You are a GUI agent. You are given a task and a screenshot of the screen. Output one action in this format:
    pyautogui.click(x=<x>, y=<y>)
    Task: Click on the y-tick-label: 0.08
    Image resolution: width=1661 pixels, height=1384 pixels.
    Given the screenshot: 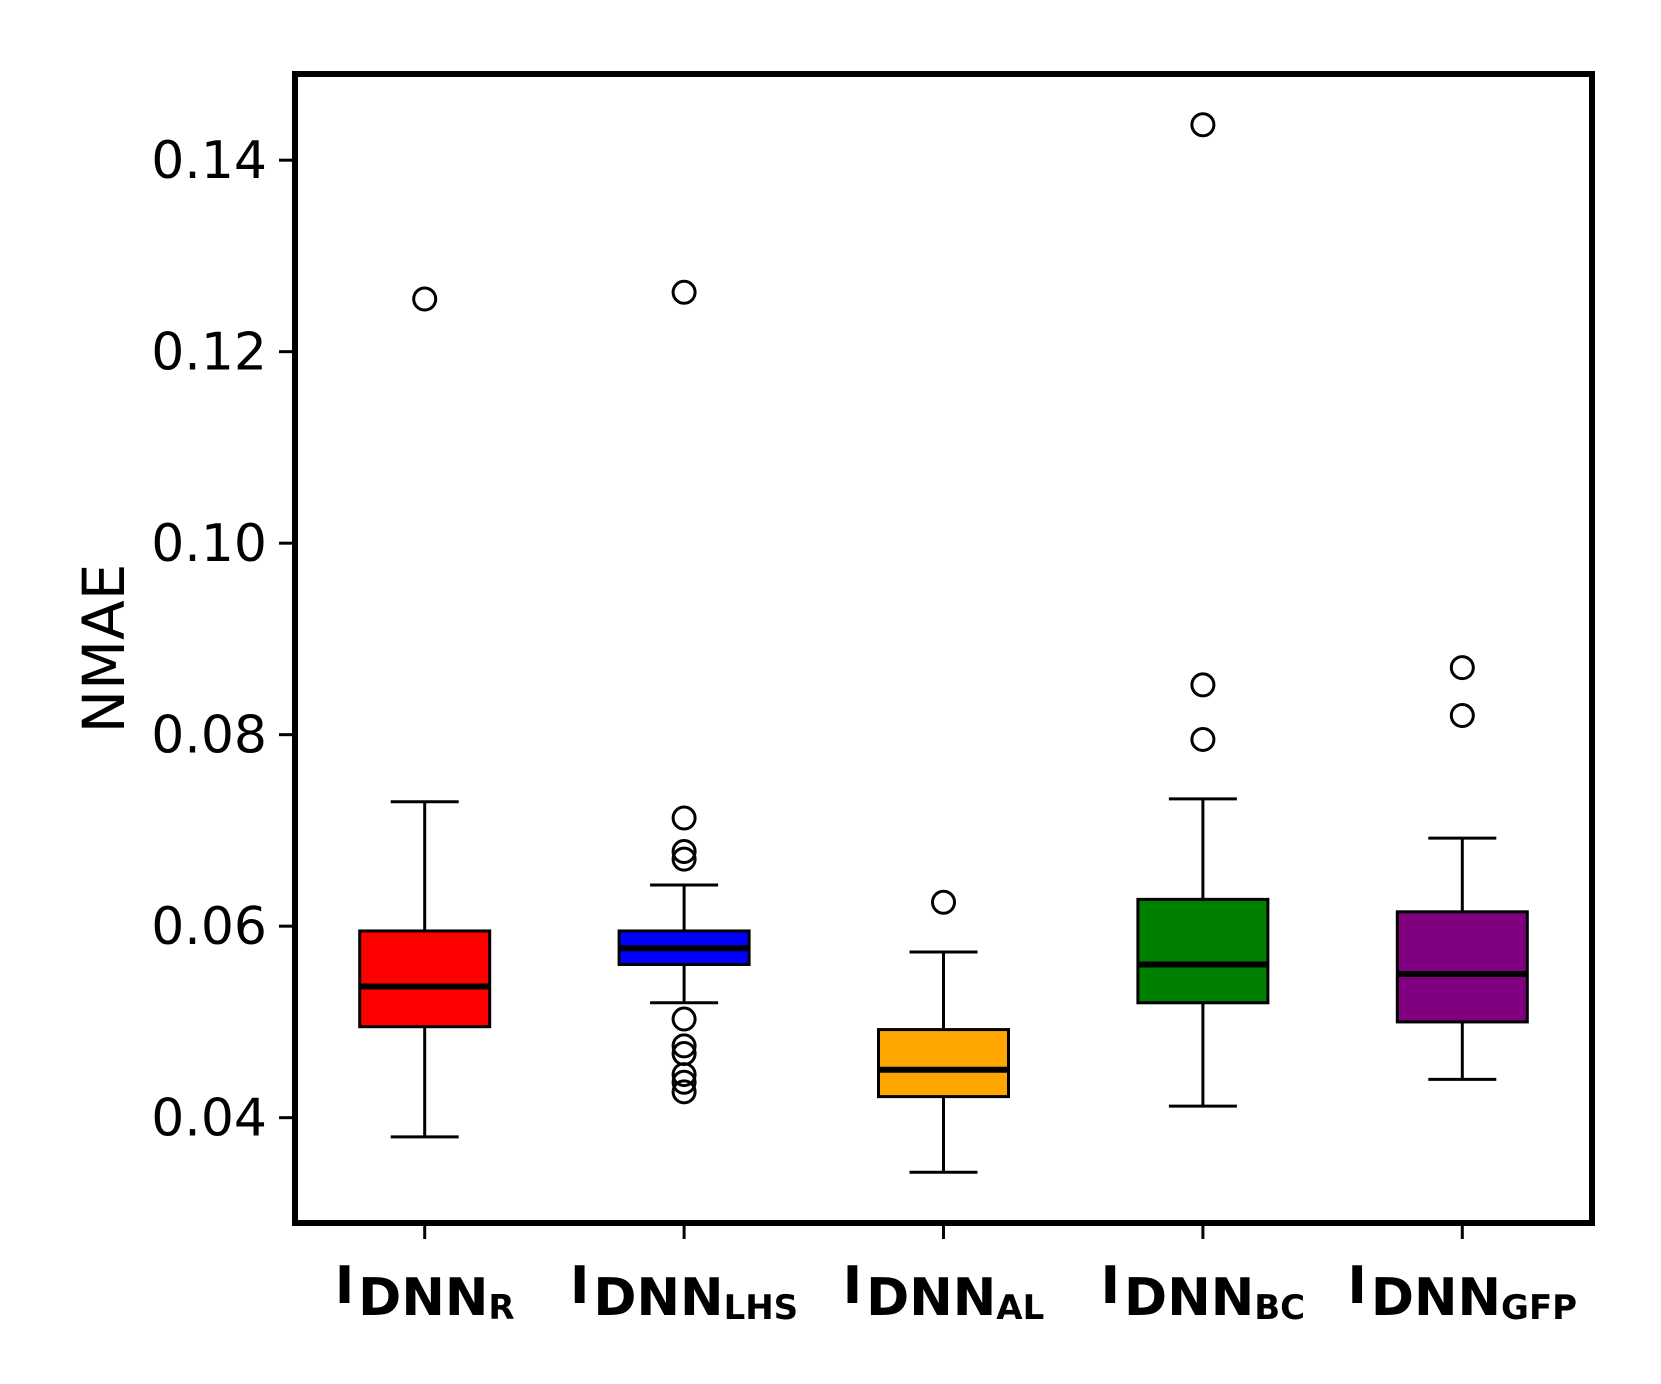 What is the action you would take?
    pyautogui.click(x=209, y=736)
    